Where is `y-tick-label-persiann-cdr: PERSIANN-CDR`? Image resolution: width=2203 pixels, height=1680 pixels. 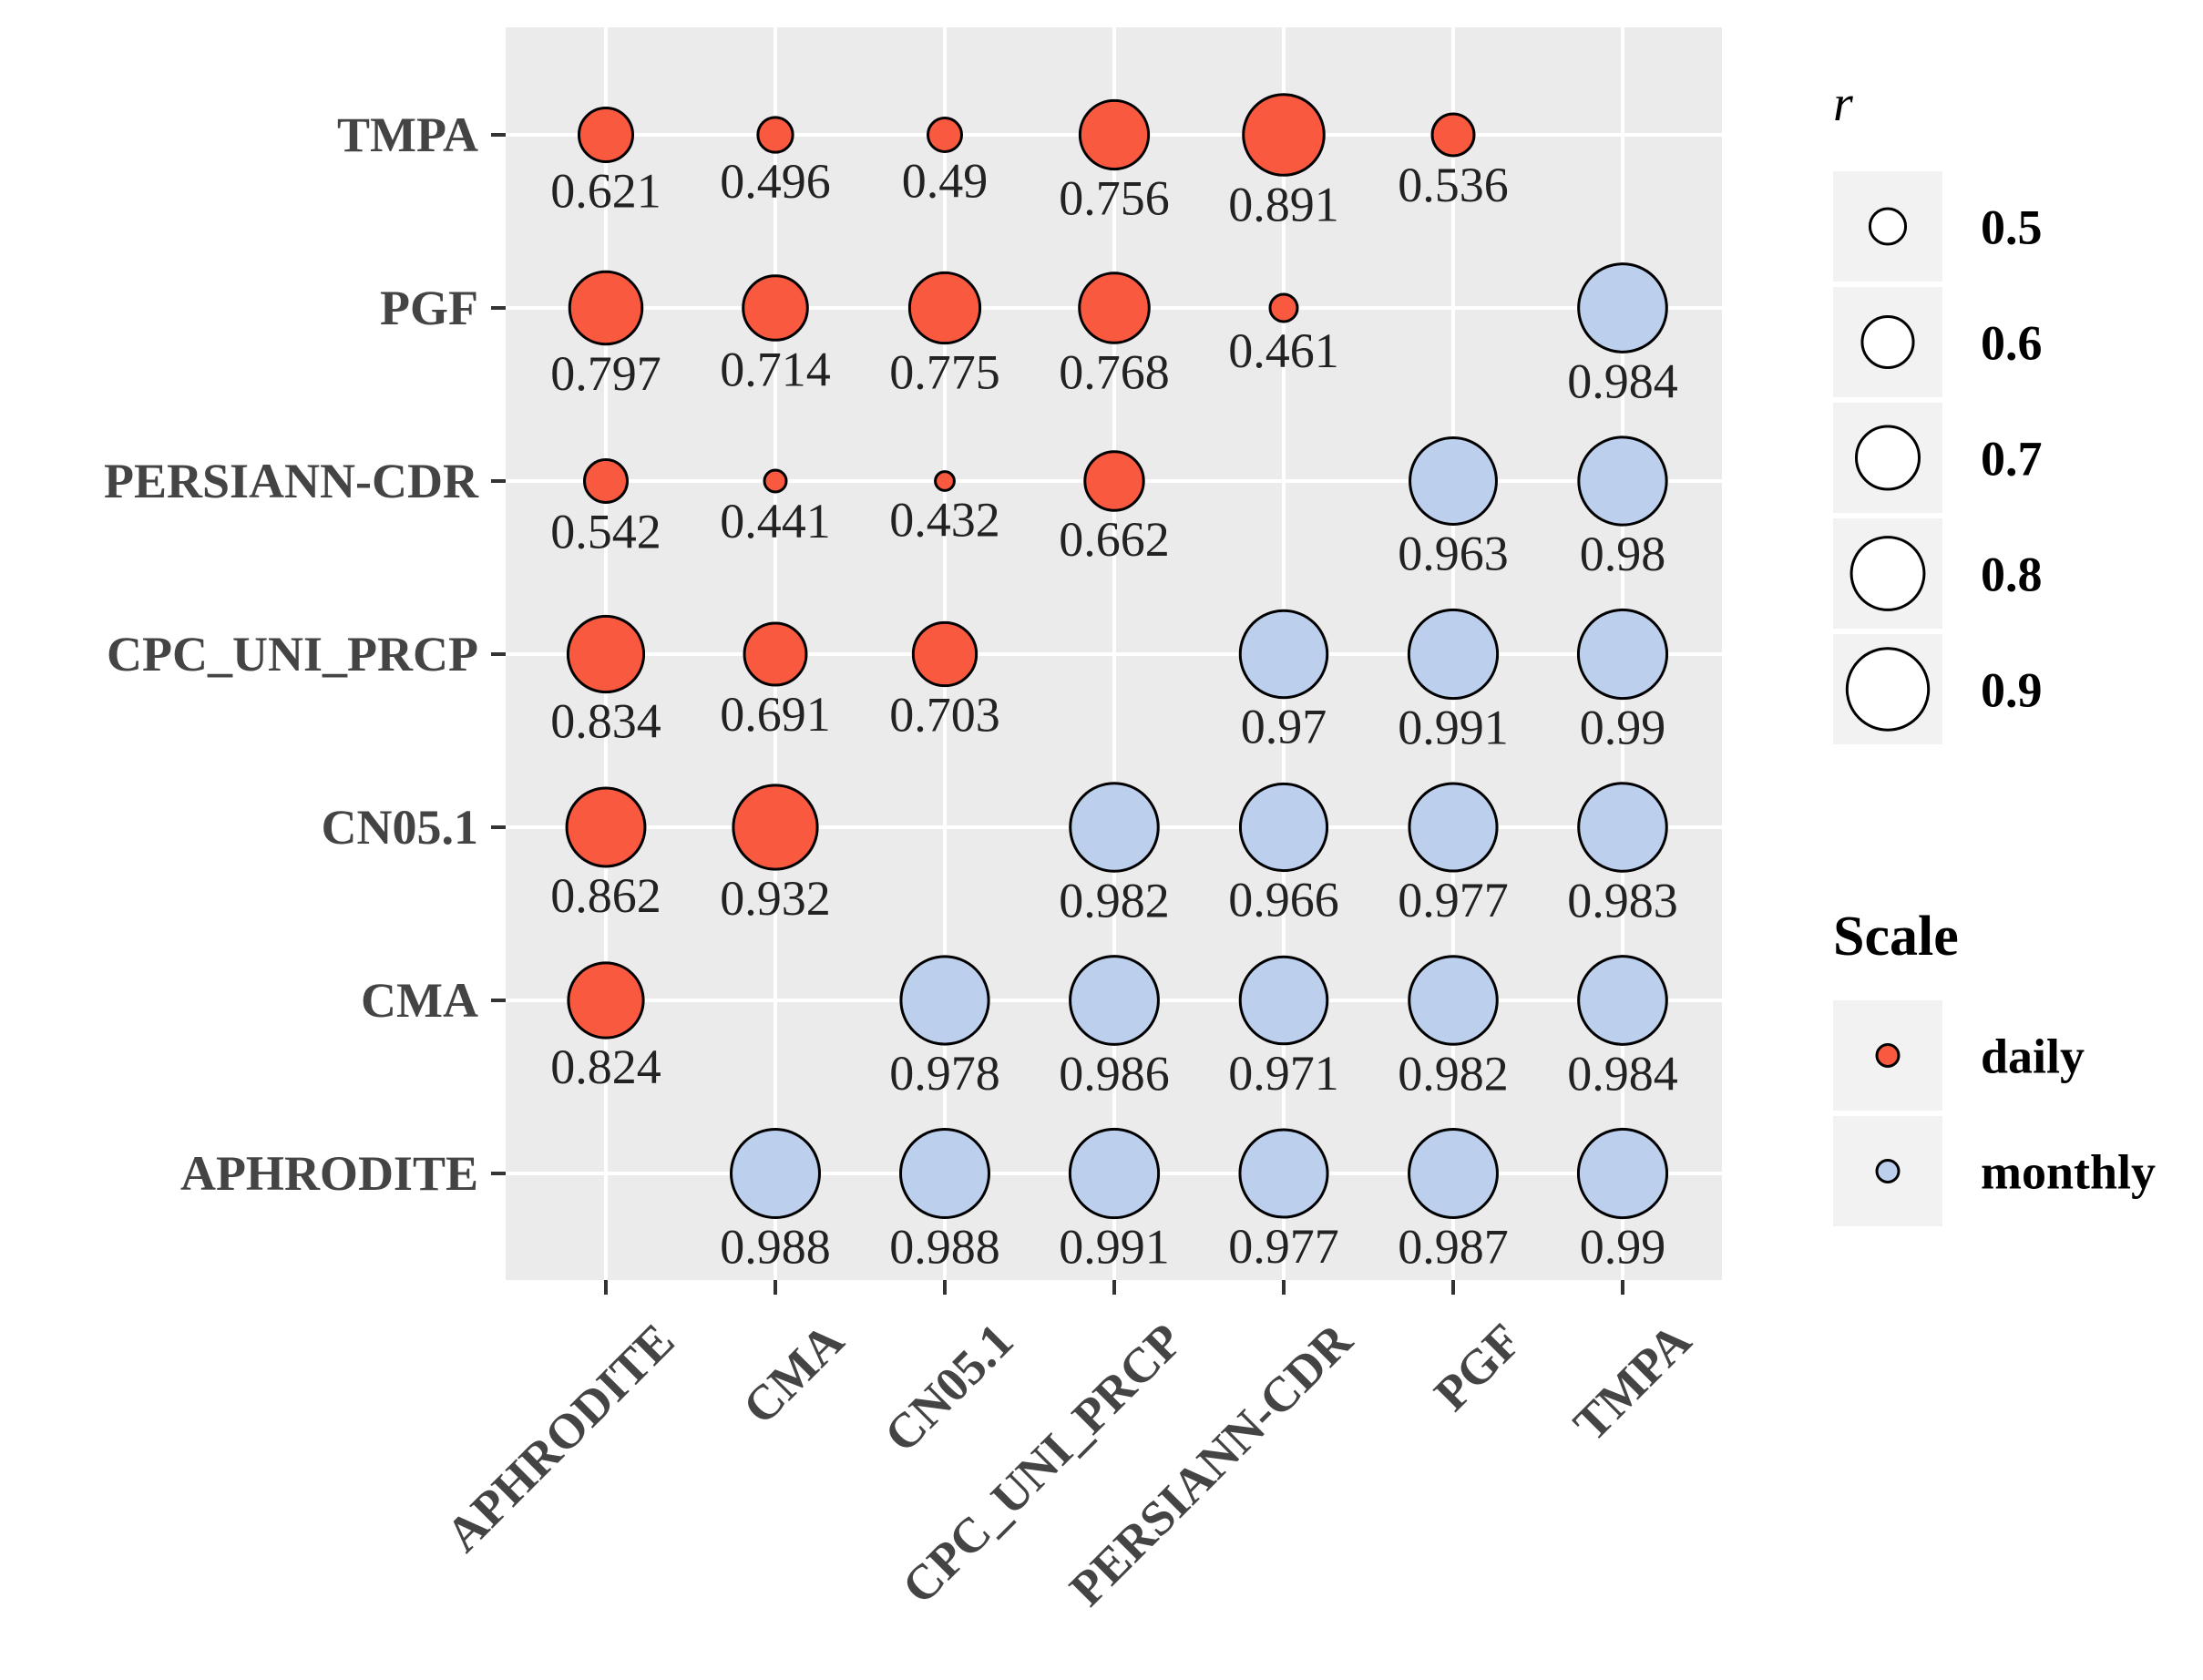
y-tick-label-persiann-cdr: PERSIANN-CDR is located at coordinates (291, 481).